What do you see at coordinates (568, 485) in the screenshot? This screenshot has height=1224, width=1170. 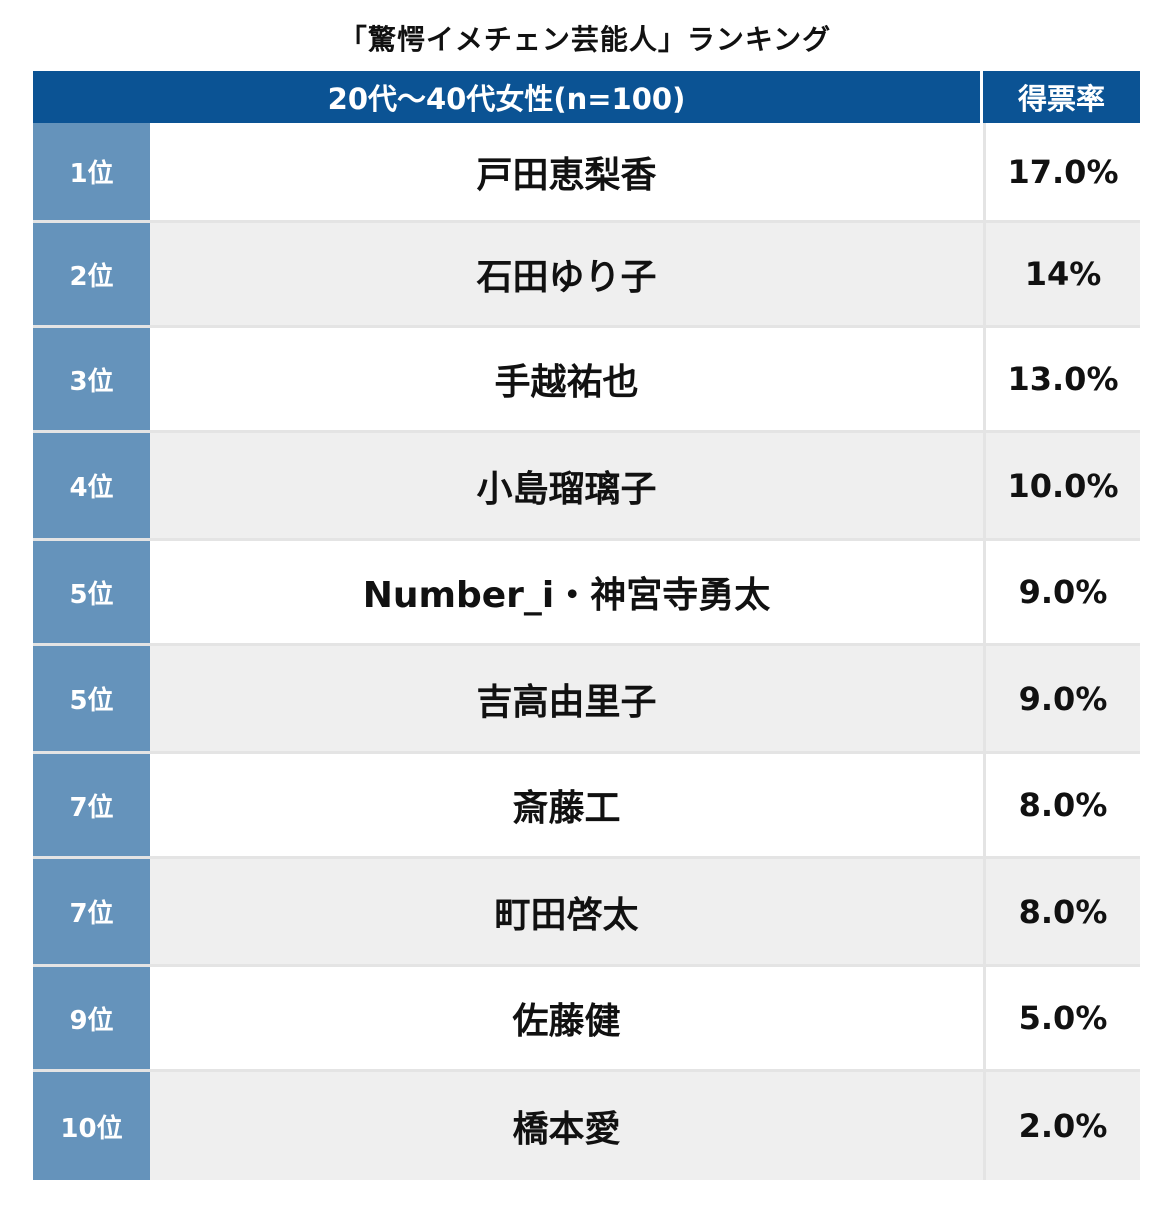 I see `name-cell: 小島瑠璃子` at bounding box center [568, 485].